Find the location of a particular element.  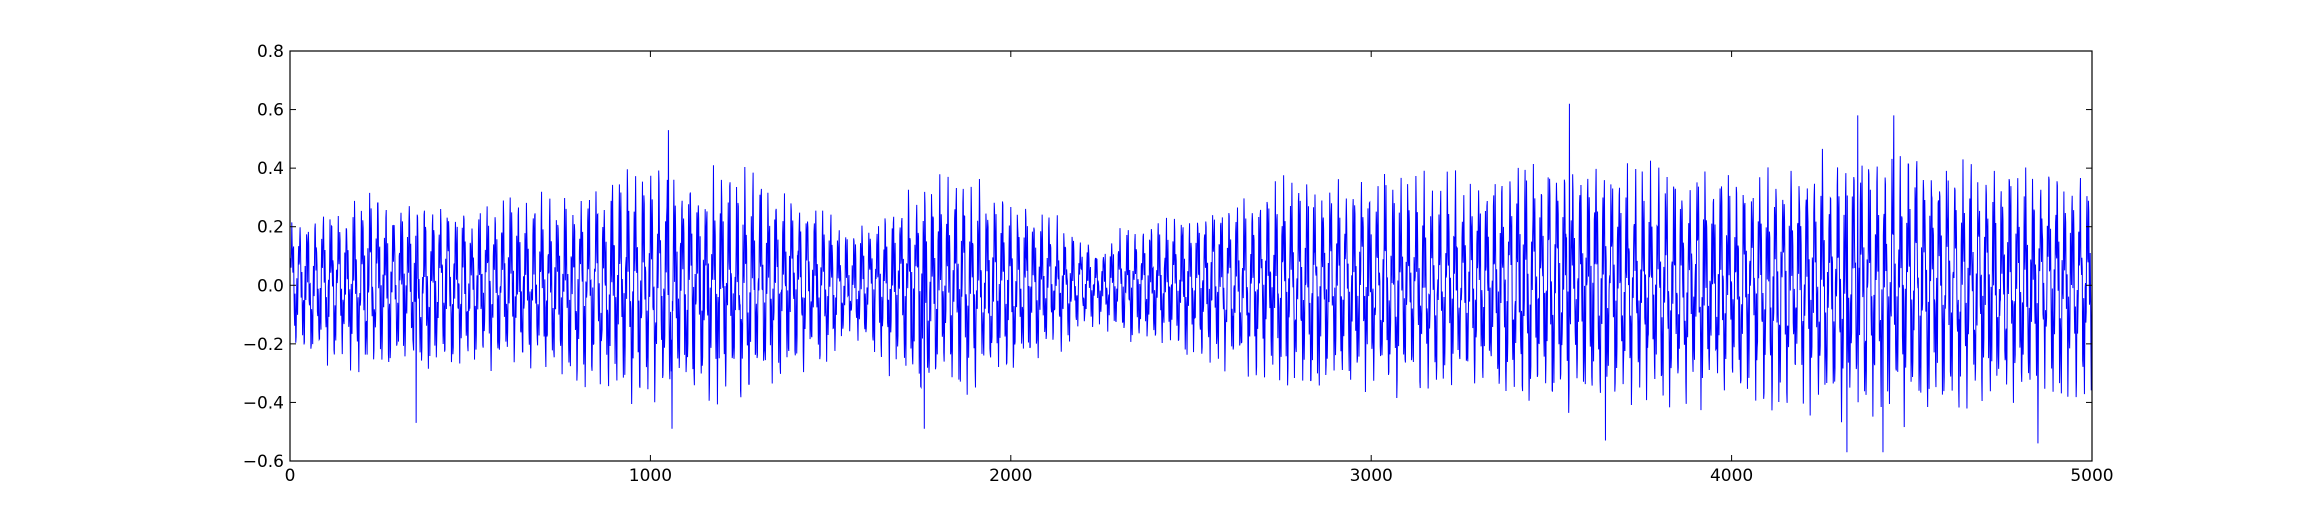

y-tick-label: −0.4 is located at coordinates (263, 403).